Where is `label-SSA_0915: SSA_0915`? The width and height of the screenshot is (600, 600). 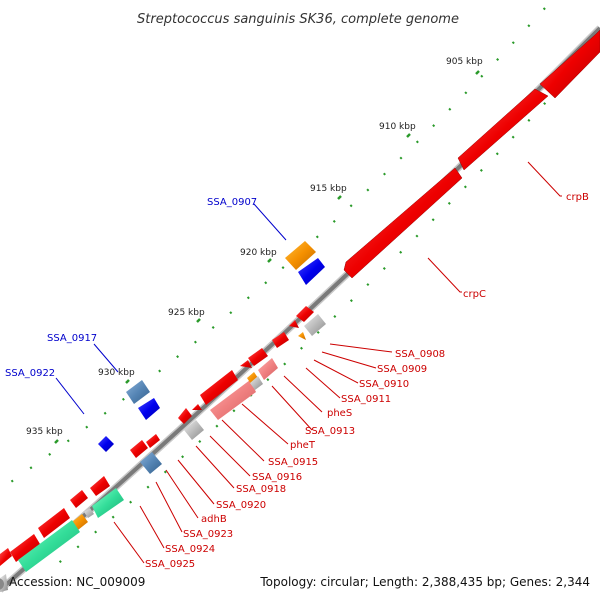 label-SSA_0915: SSA_0915 is located at coordinates (293, 462).